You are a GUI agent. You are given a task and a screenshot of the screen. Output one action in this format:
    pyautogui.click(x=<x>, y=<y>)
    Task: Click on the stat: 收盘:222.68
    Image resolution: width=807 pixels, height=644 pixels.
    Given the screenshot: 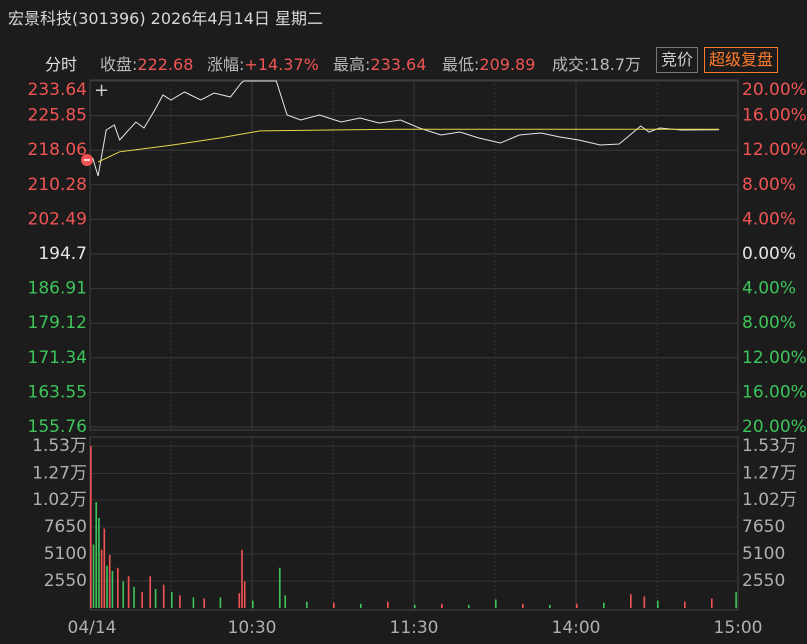 What is the action you would take?
    pyautogui.click(x=146, y=63)
    